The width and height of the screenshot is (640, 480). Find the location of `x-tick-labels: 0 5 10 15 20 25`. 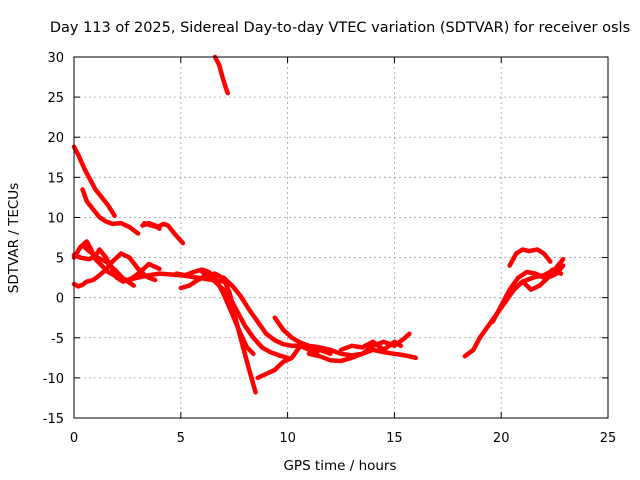

x-tick-labels: 0 5 10 15 20 25 is located at coordinates (343, 438).